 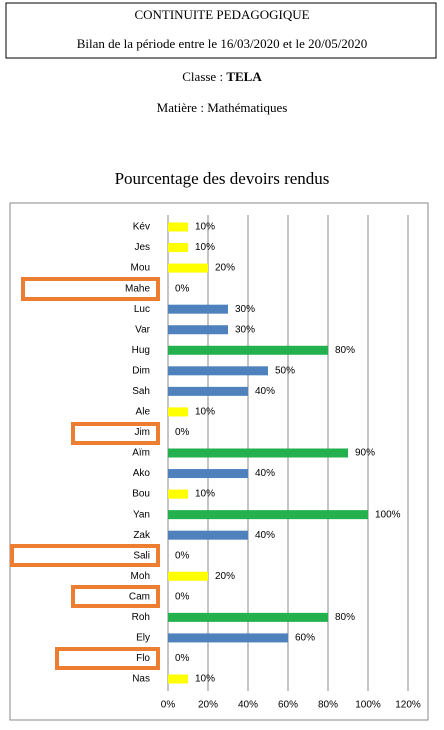 What do you see at coordinates (168, 705) in the screenshot?
I see `x-tick-label: 0%` at bounding box center [168, 705].